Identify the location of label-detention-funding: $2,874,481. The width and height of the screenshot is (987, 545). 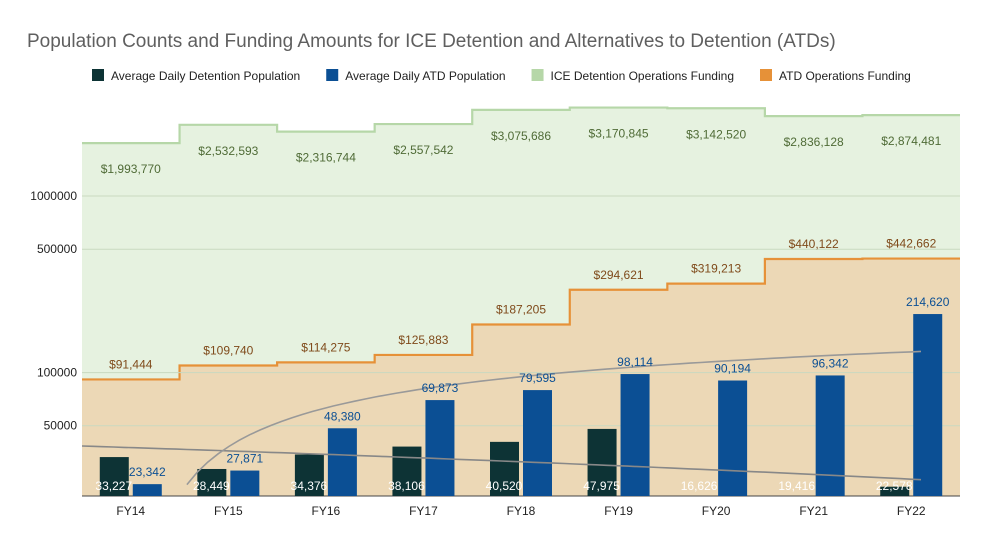
(911, 141).